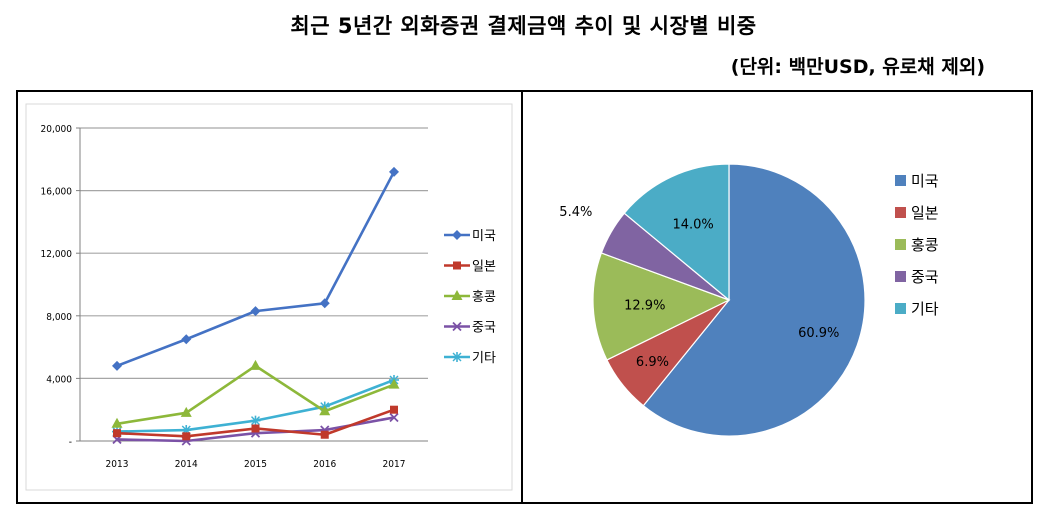 The width and height of the screenshot is (1047, 519). What do you see at coordinates (925, 181) in the screenshot?
I see `pie-legend-label: 미국` at bounding box center [925, 181].